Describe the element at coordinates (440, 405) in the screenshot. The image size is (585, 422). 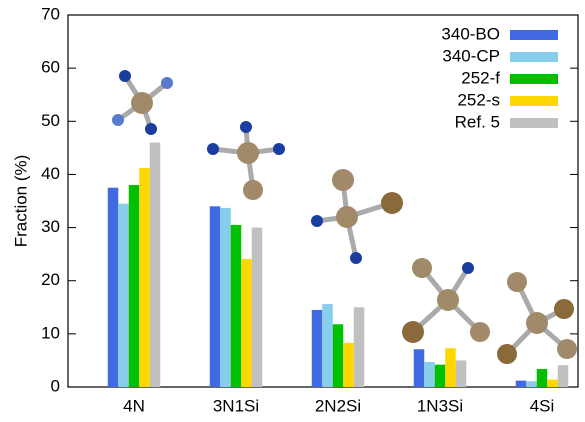
I see `x-tick-label: 1N3Si` at that location.